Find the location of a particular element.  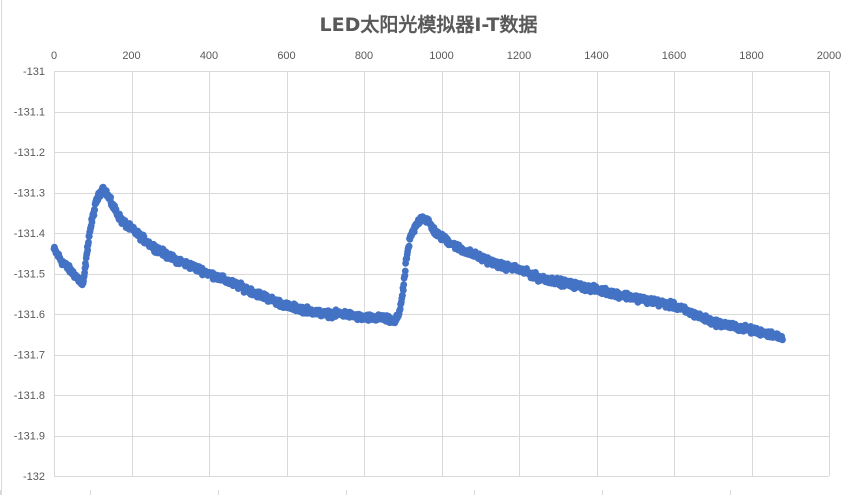

x-tick-label: 2000 is located at coordinates (829, 56).